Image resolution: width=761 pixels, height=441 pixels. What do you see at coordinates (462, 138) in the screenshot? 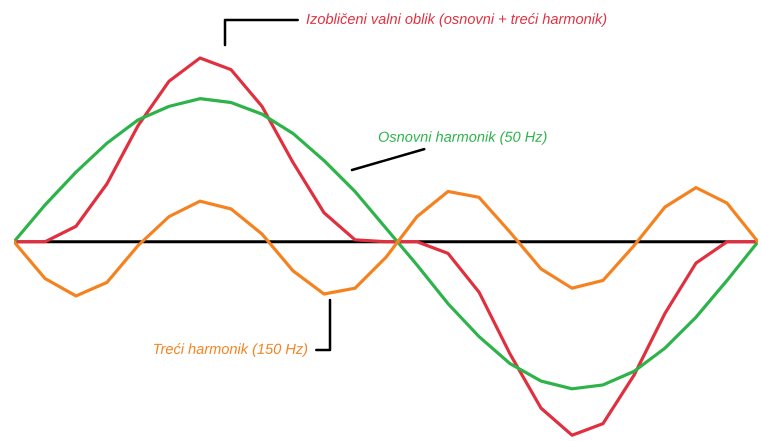
I see `text: Osnovni harmonik (50 Hz)` at bounding box center [462, 138].